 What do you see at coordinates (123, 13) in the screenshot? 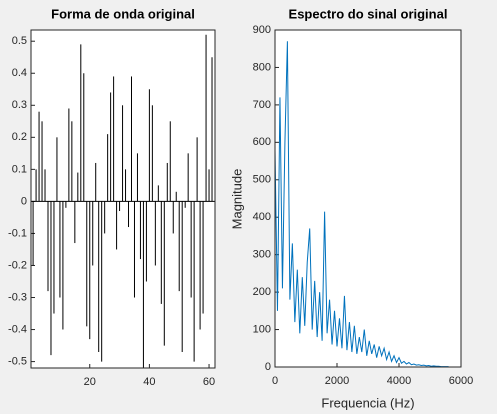
I see `chart-title: Forma de onda original` at bounding box center [123, 13].